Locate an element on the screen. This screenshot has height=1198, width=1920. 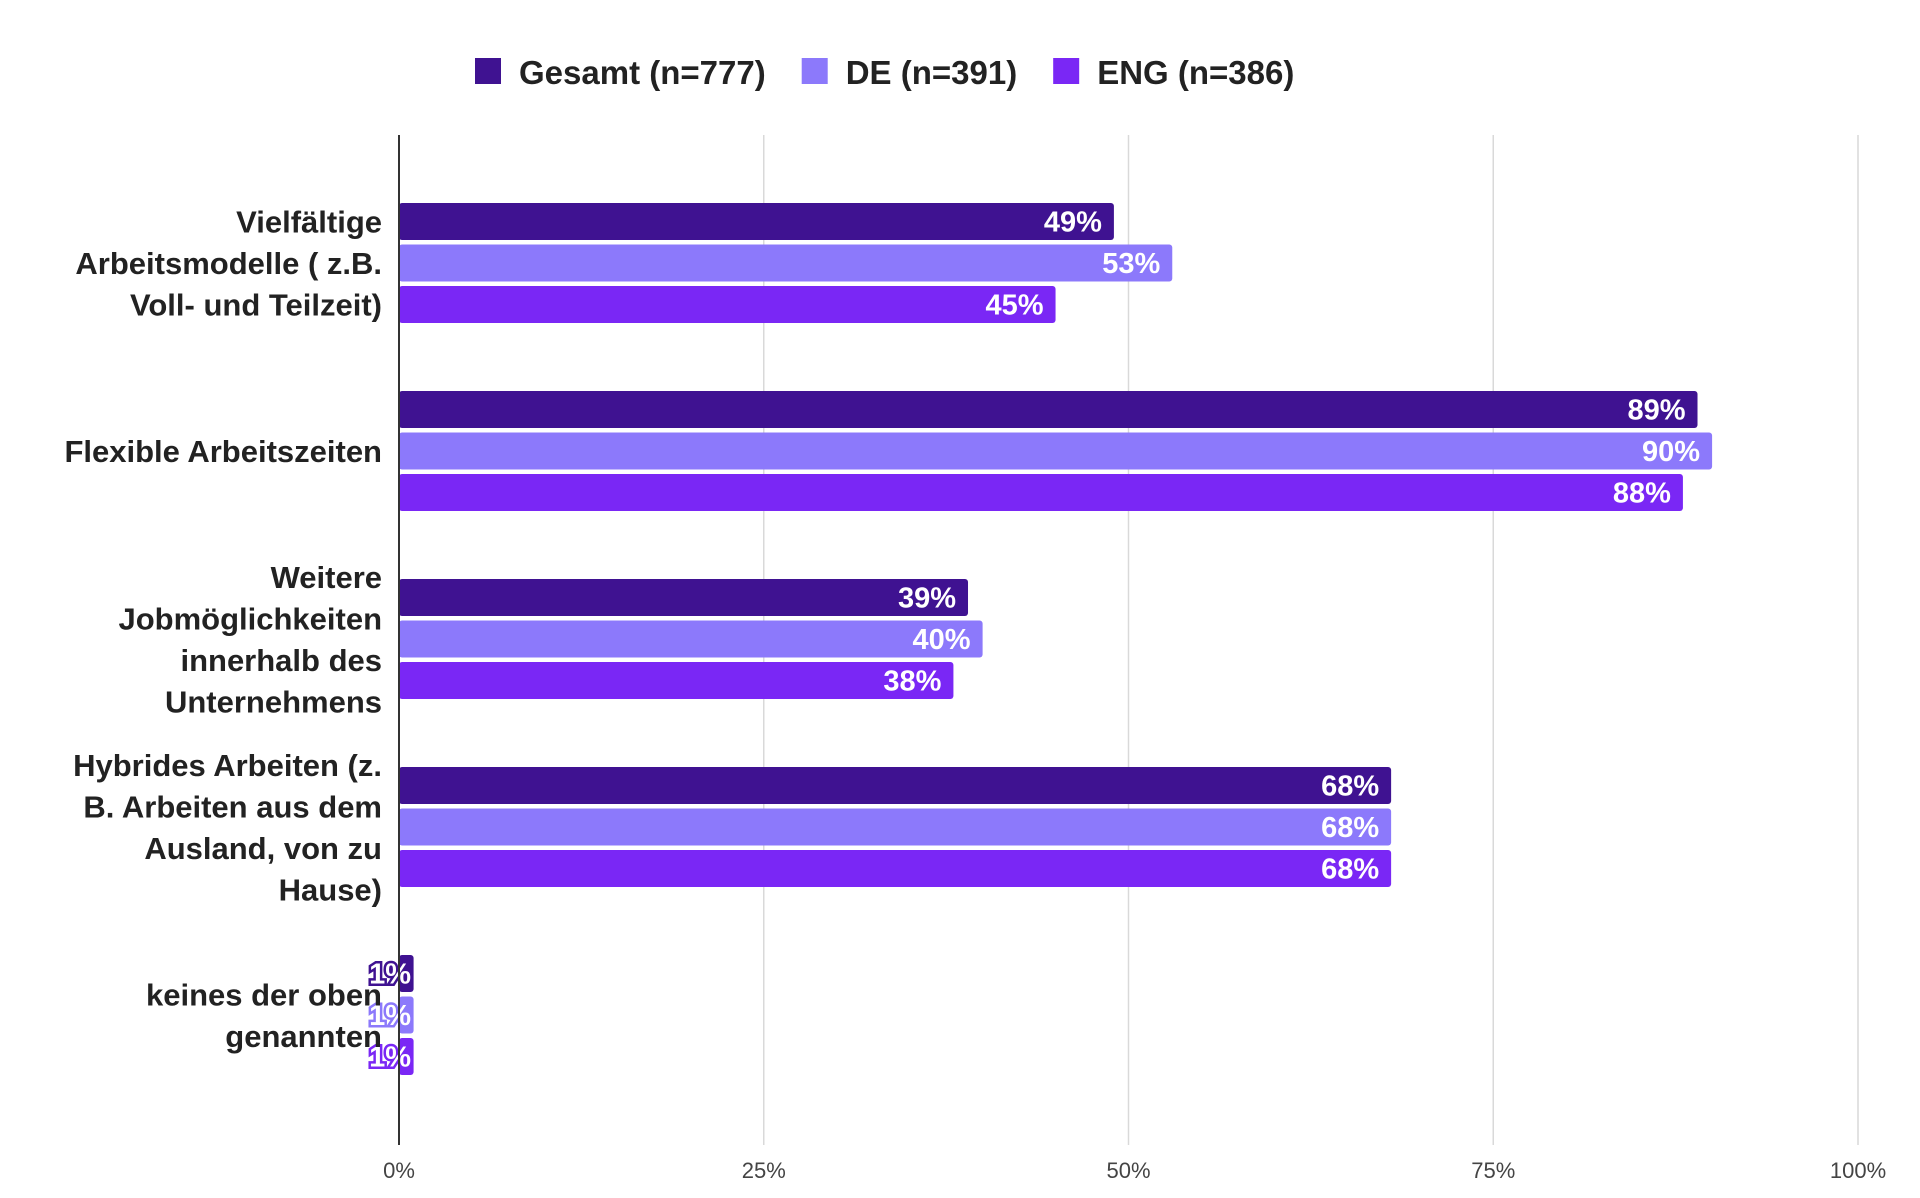
x-tick-label: 100% is located at coordinates (1858, 1170).